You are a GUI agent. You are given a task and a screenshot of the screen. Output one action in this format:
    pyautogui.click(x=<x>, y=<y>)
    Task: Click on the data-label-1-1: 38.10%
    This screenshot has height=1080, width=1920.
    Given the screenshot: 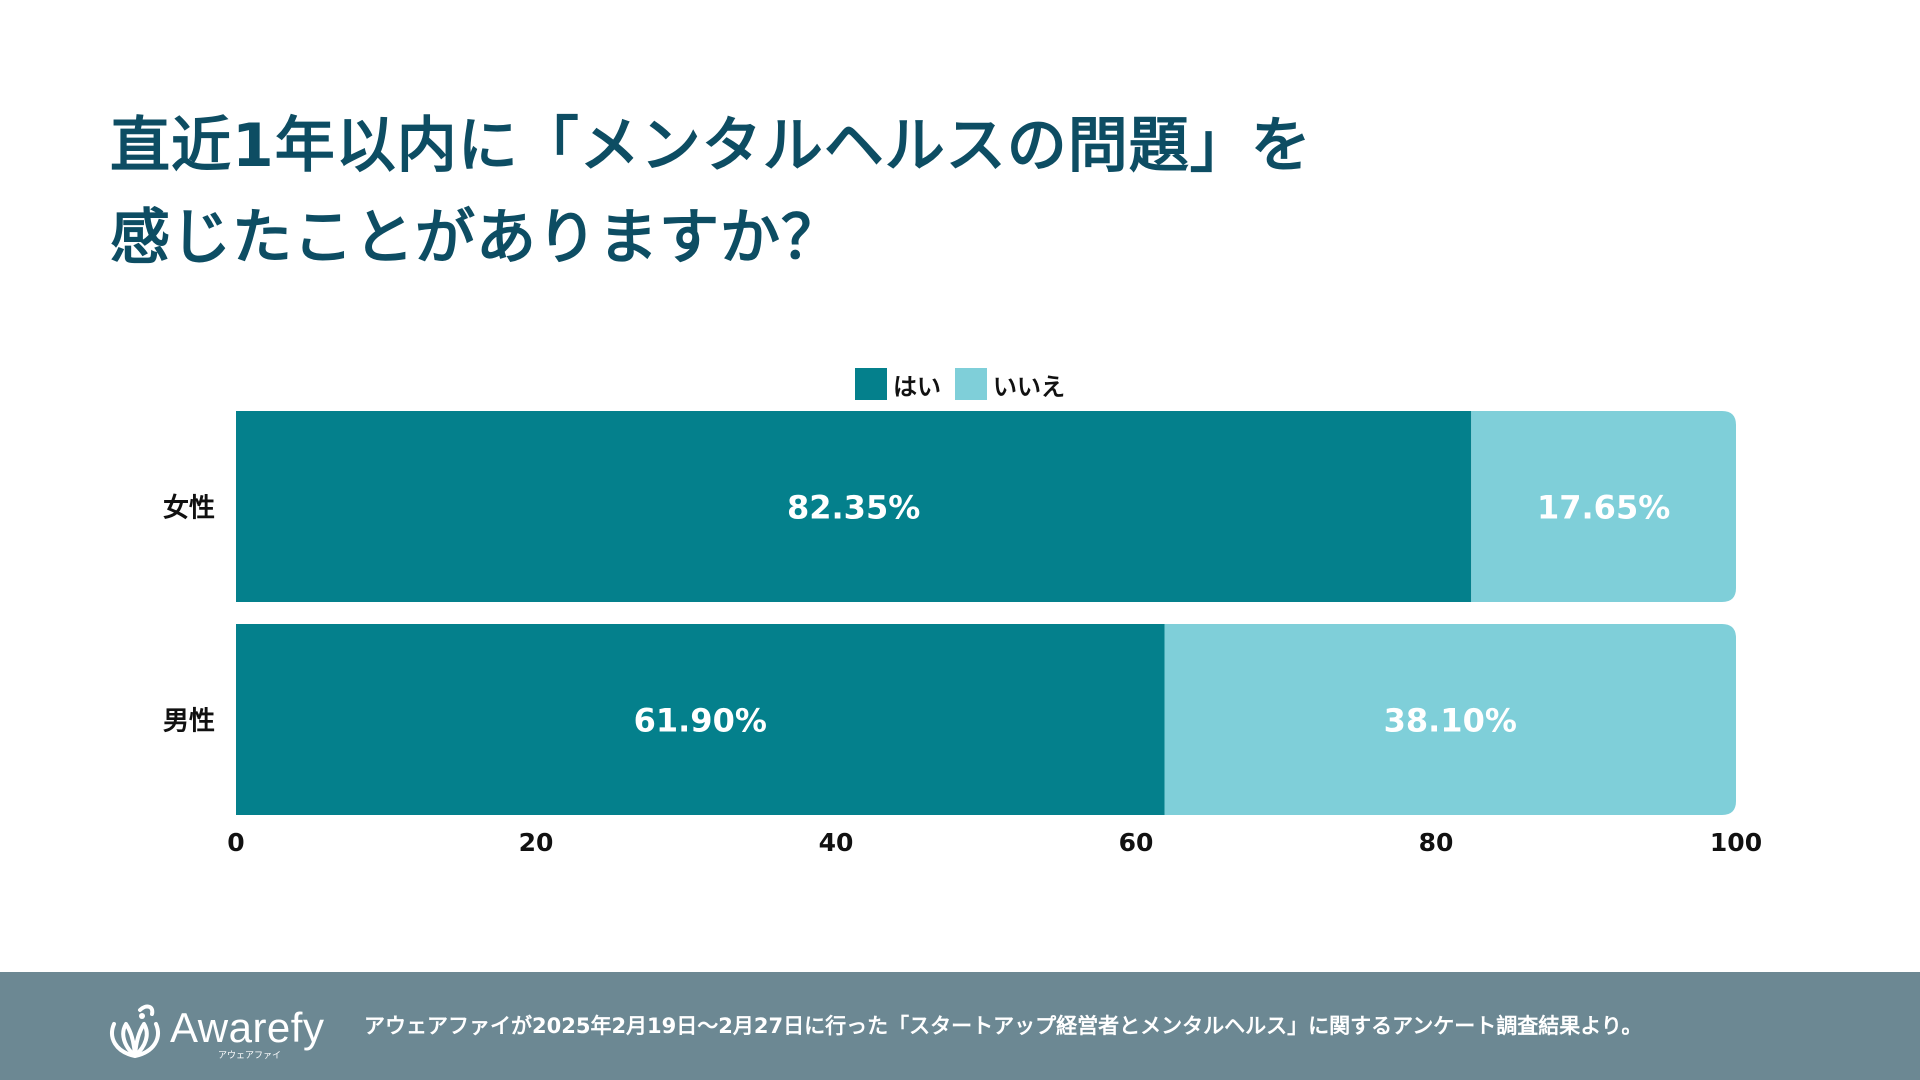 What is the action you would take?
    pyautogui.click(x=1450, y=721)
    